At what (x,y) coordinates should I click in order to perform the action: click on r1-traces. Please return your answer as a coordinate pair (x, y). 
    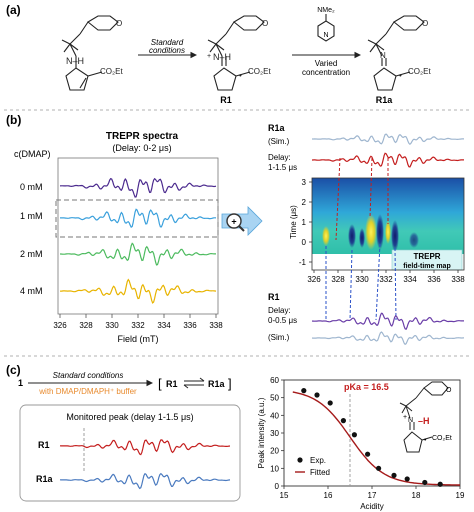
    Looking at the image, I should click on (388, 328).